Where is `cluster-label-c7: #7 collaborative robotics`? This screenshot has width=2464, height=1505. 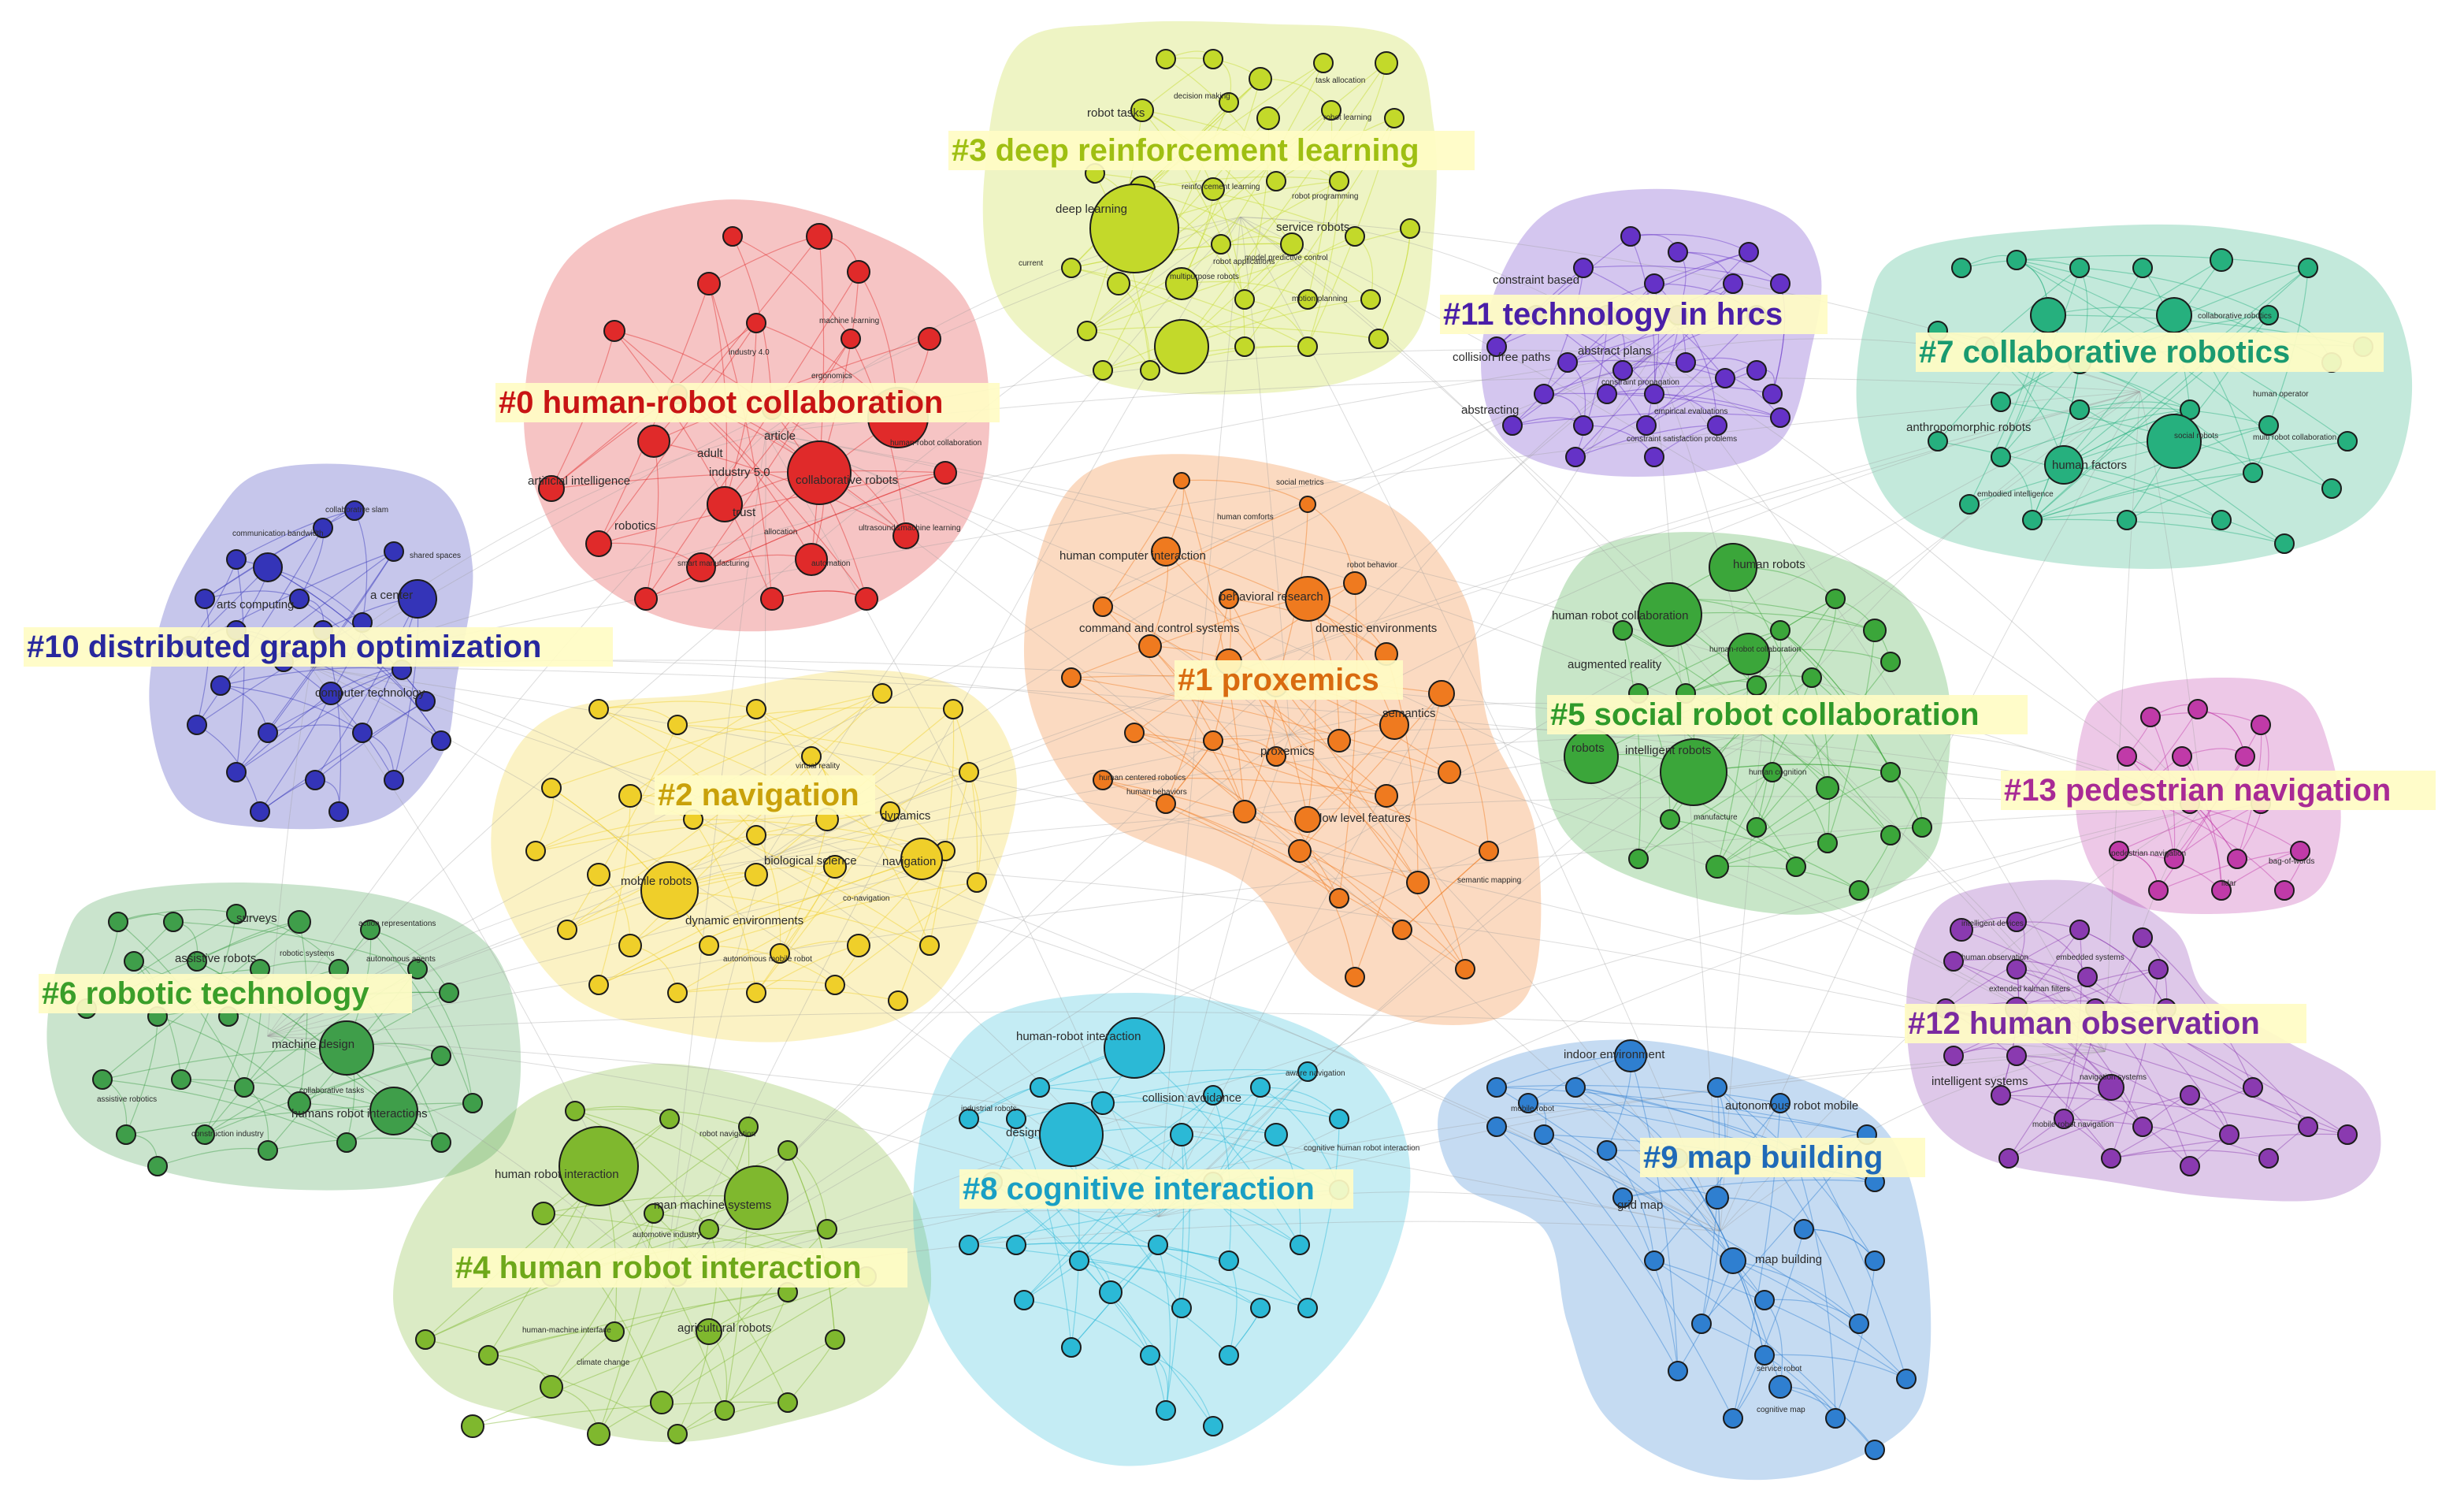
cluster-label-c7: #7 collaborative robotics is located at coordinates (2104, 353).